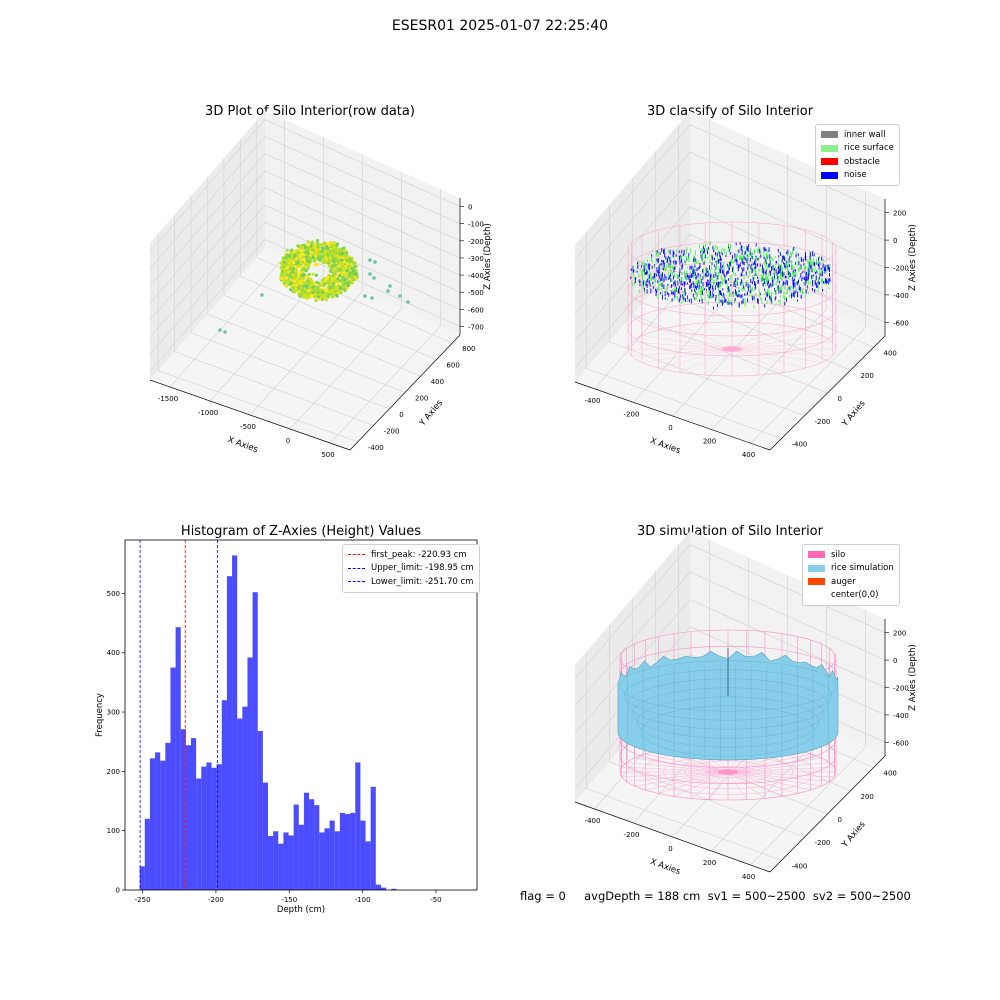 This screenshot has width=1000, height=1000. I want to click on raw-xlabel: X Axies, so click(242, 445).